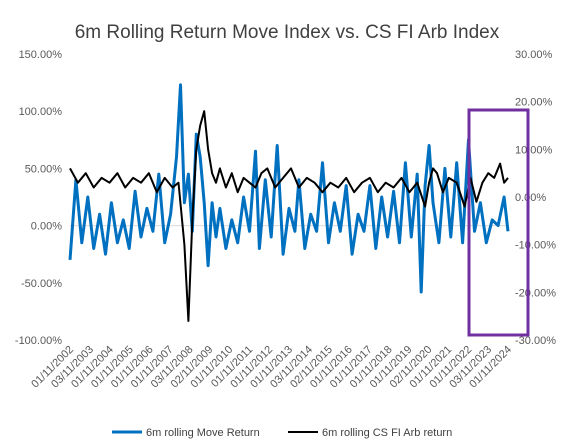 The height and width of the screenshot is (446, 574). What do you see at coordinates (44, 169) in the screenshot?
I see `left-tick-label: 50.00%` at bounding box center [44, 169].